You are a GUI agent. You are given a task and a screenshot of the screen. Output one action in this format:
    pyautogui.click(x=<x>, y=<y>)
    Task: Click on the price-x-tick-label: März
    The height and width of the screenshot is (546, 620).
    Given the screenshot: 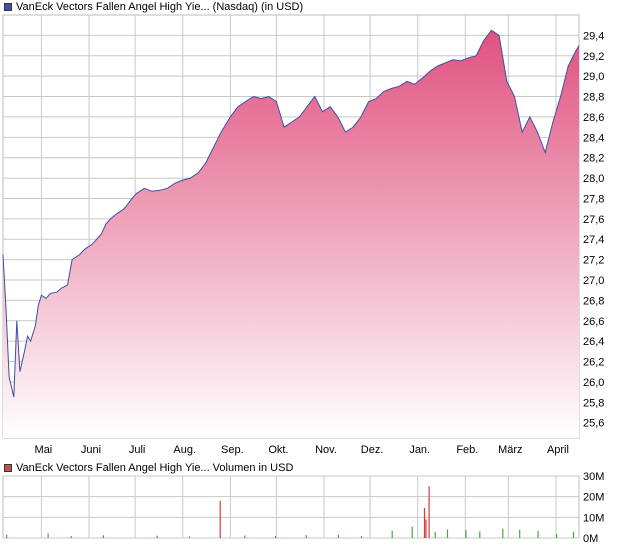 What is the action you would take?
    pyautogui.click(x=510, y=450)
    